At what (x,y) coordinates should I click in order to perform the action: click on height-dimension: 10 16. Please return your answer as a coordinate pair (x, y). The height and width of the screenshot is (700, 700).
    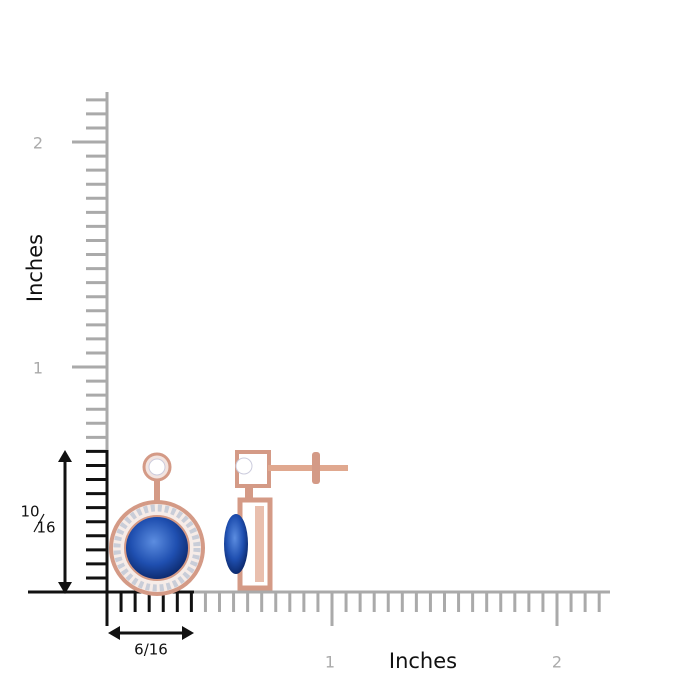
    Looking at the image, I should click on (46, 522).